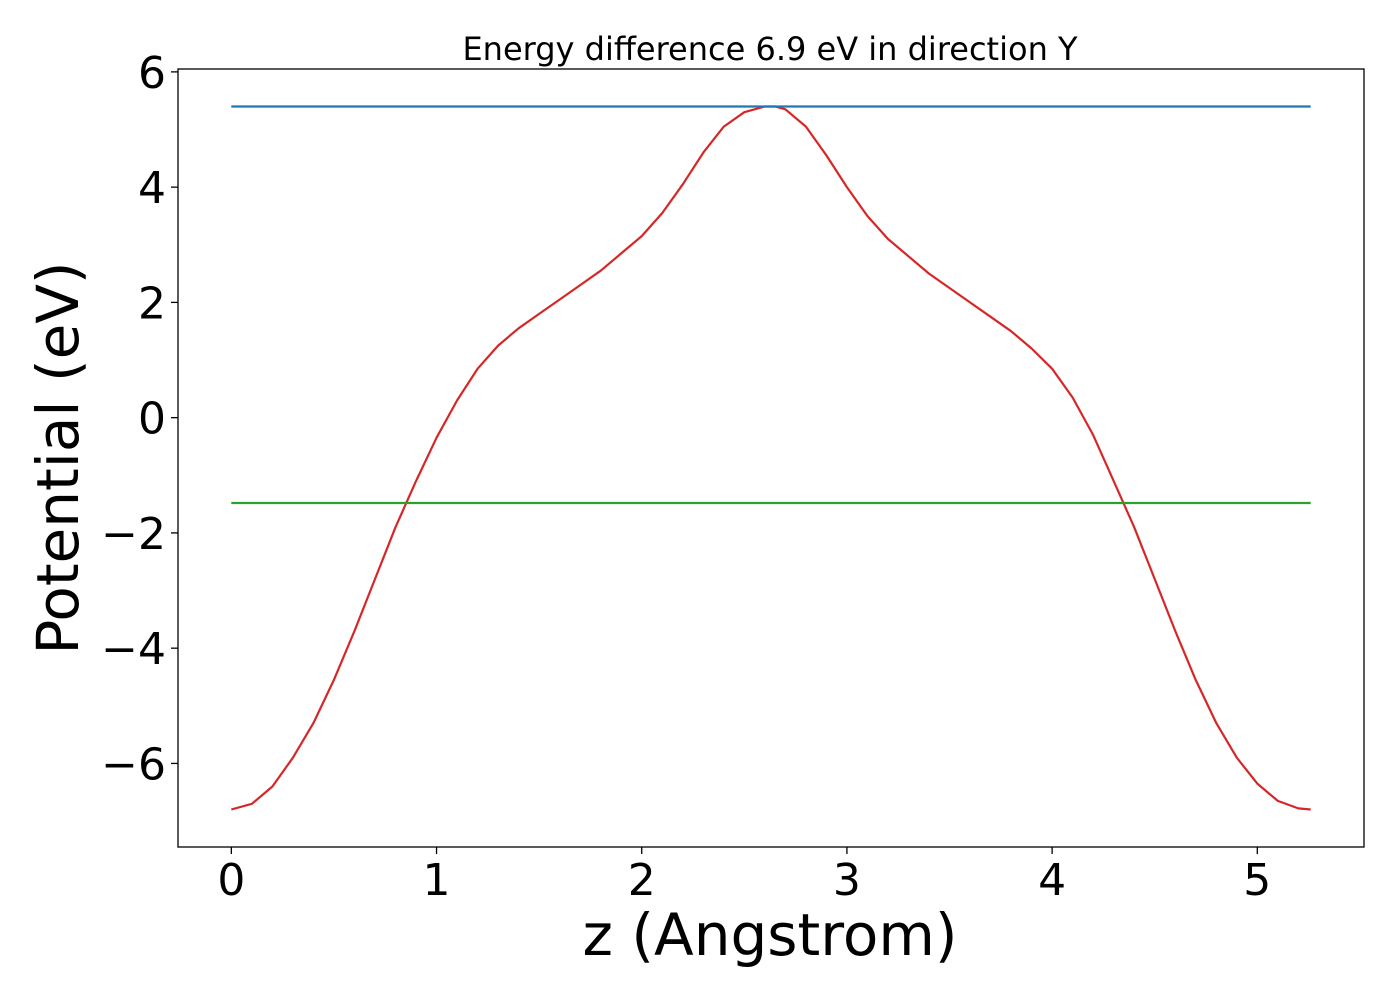 This screenshot has width=1400, height=1000. Describe the element at coordinates (152, 188) in the screenshot. I see `y-tick-label: 4` at that location.